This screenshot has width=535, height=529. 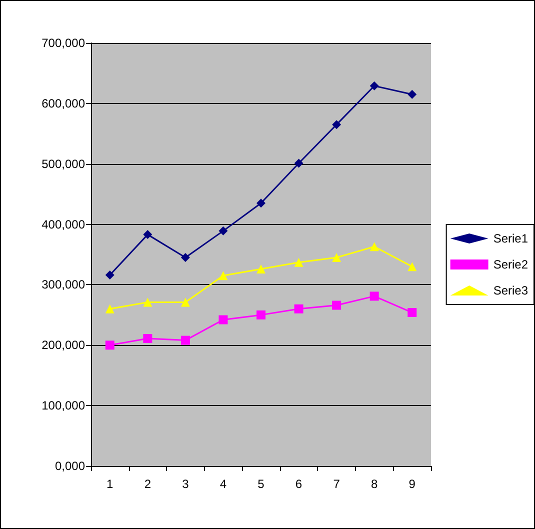 What do you see at coordinates (510, 265) in the screenshot?
I see `legend-label: Serie2` at bounding box center [510, 265].